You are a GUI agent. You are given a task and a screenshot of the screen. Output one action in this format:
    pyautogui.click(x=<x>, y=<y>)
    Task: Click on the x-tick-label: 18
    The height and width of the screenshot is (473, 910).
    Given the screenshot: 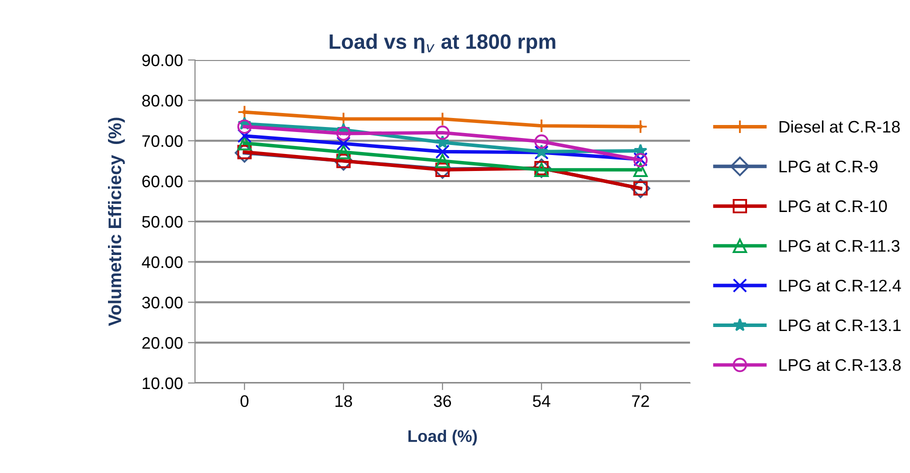 What is the action you would take?
    pyautogui.click(x=344, y=401)
    